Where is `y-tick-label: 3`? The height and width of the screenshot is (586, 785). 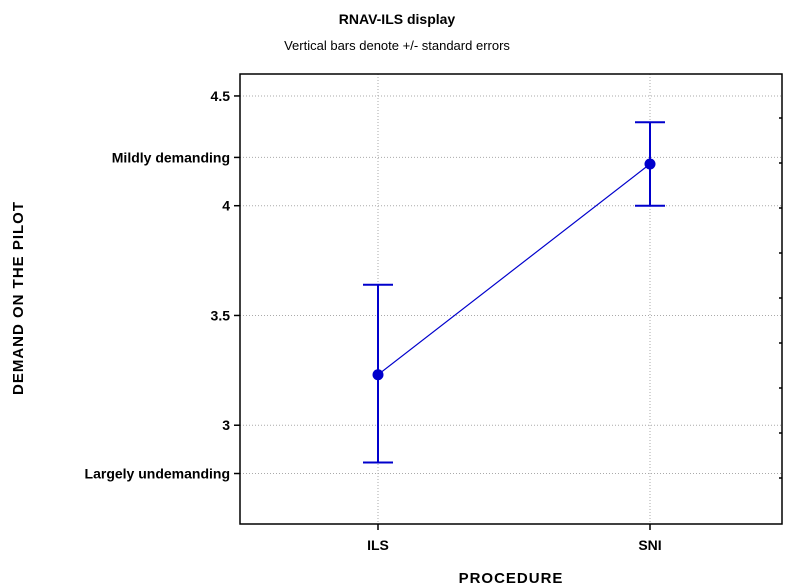 y-tick-label: 3 is located at coordinates (226, 425).